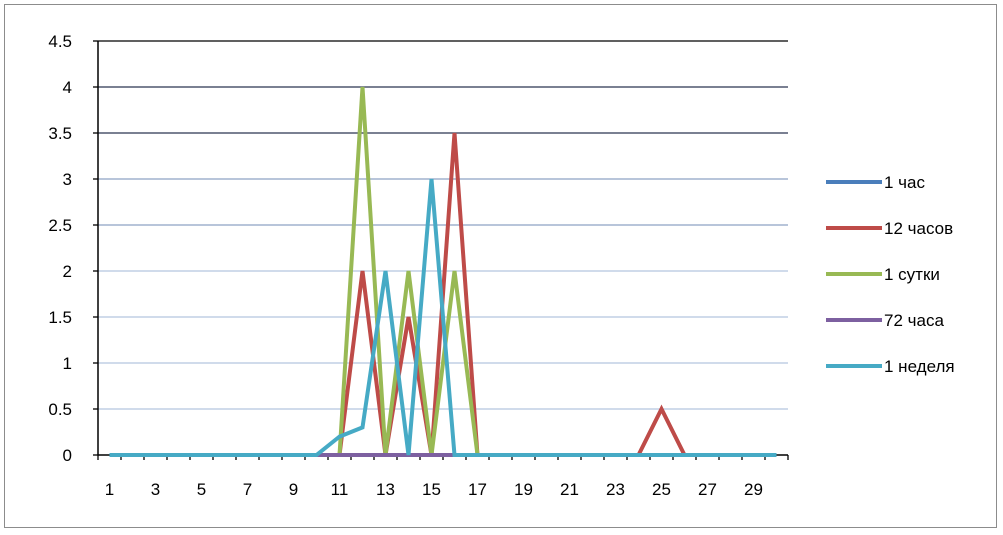  What do you see at coordinates (60, 133) in the screenshot?
I see `y-tick-label: 3.5` at bounding box center [60, 133].